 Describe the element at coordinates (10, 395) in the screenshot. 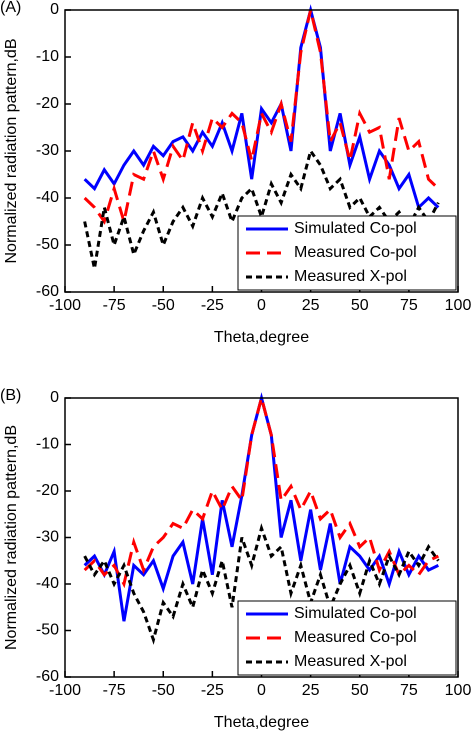

I see `panel-label: (B)` at that location.